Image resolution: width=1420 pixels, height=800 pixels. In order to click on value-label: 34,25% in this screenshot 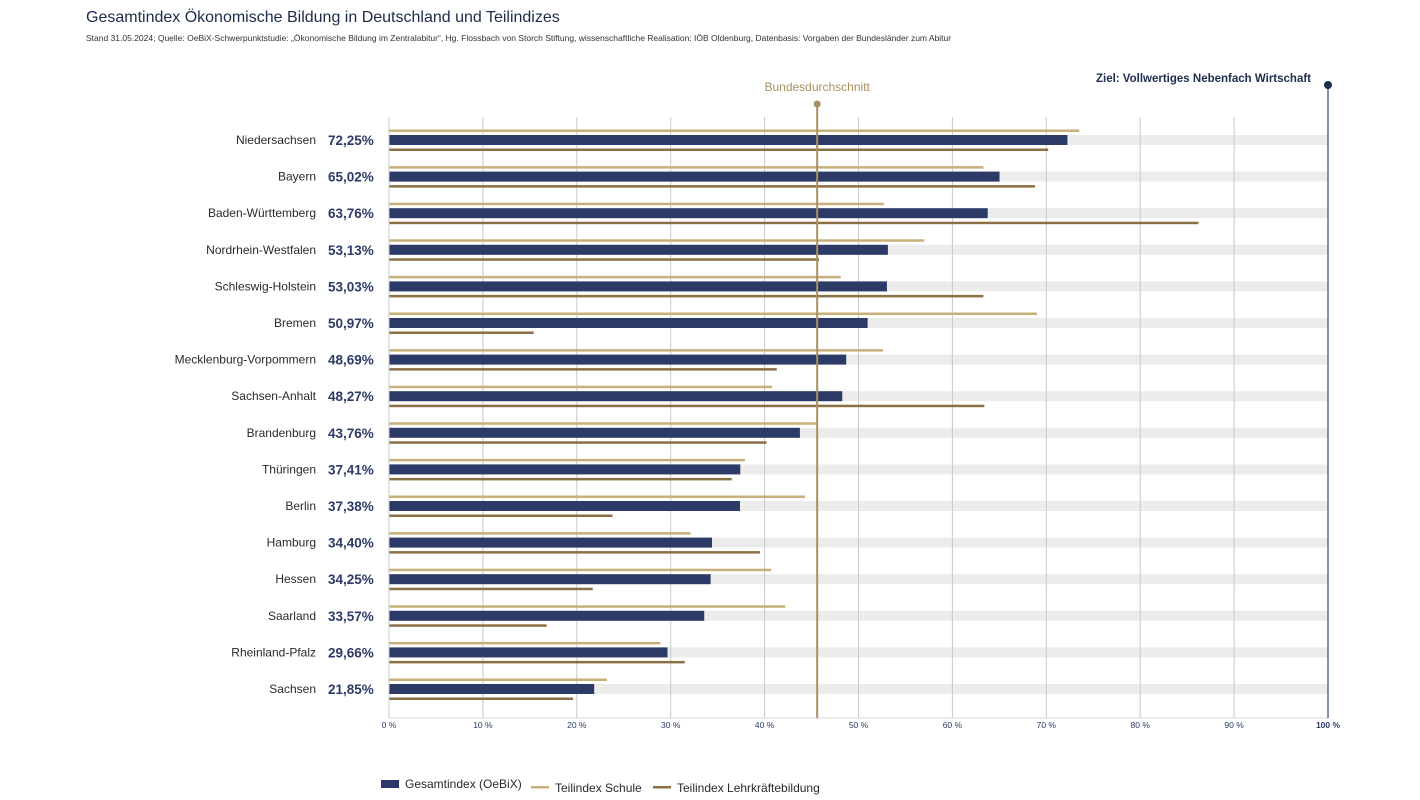, I will do `click(351, 579)`.